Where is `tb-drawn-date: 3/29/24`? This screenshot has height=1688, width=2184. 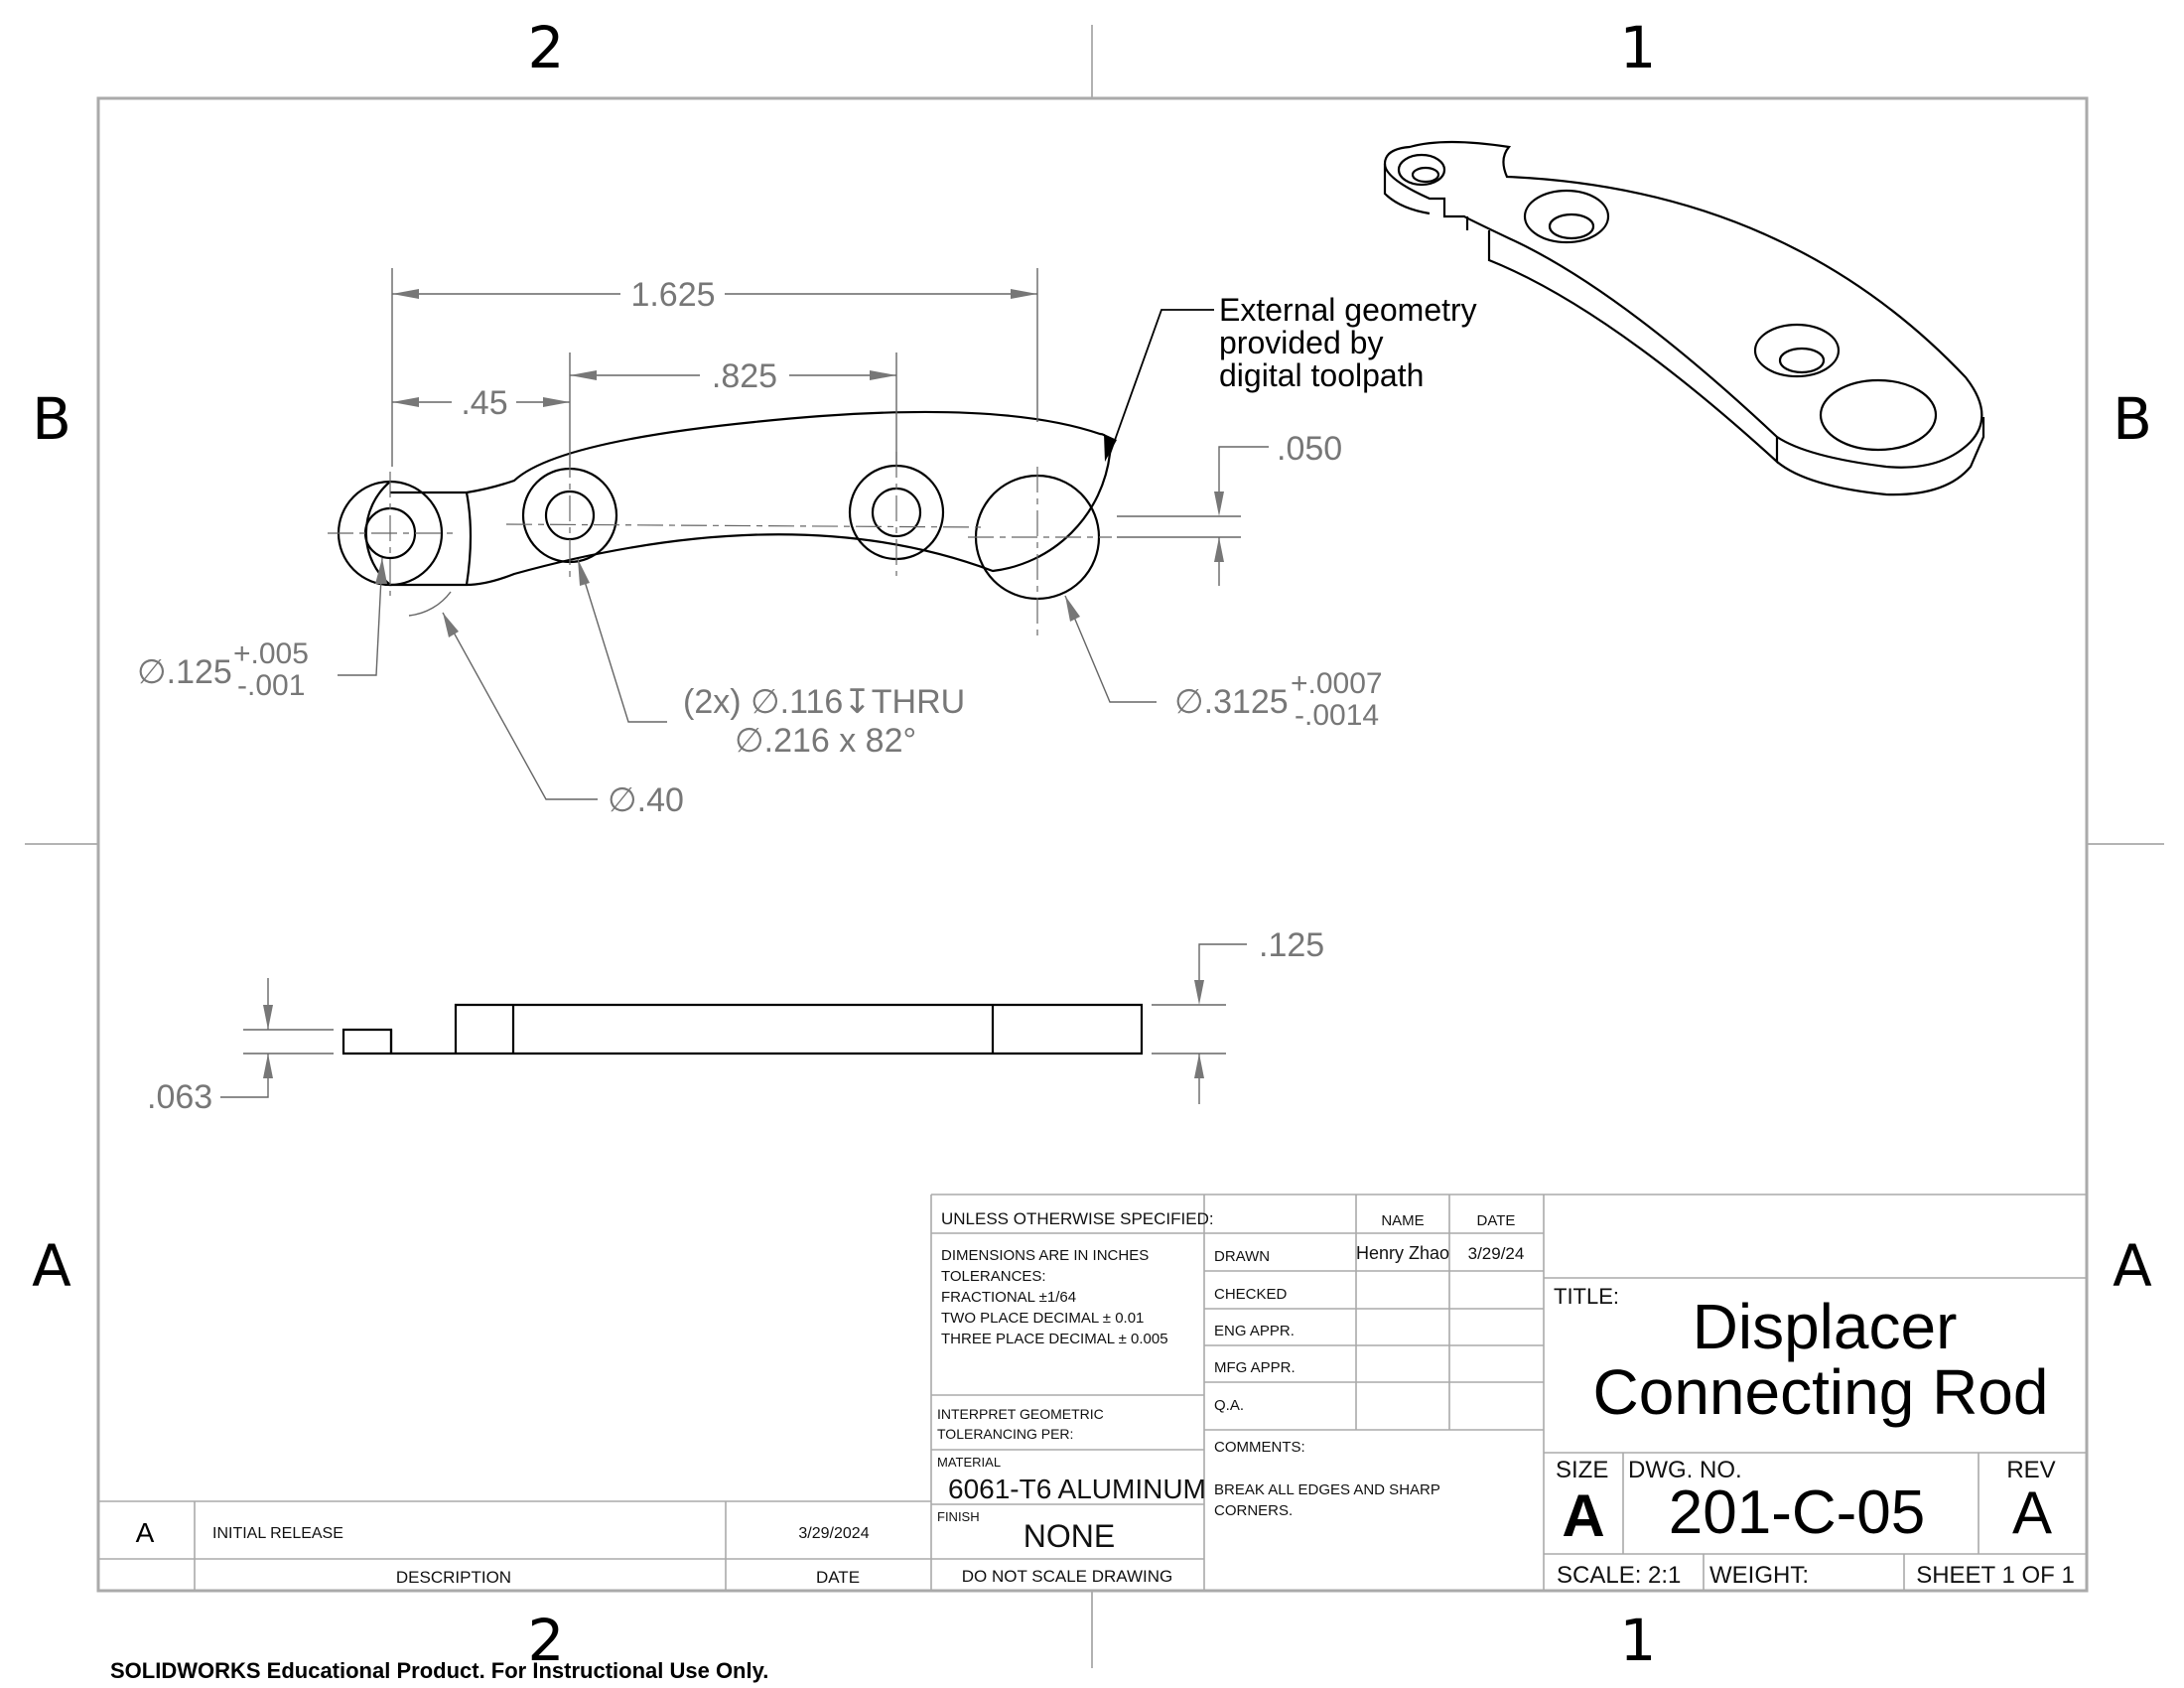 tb-drawn-date: 3/29/24 is located at coordinates (1496, 1253).